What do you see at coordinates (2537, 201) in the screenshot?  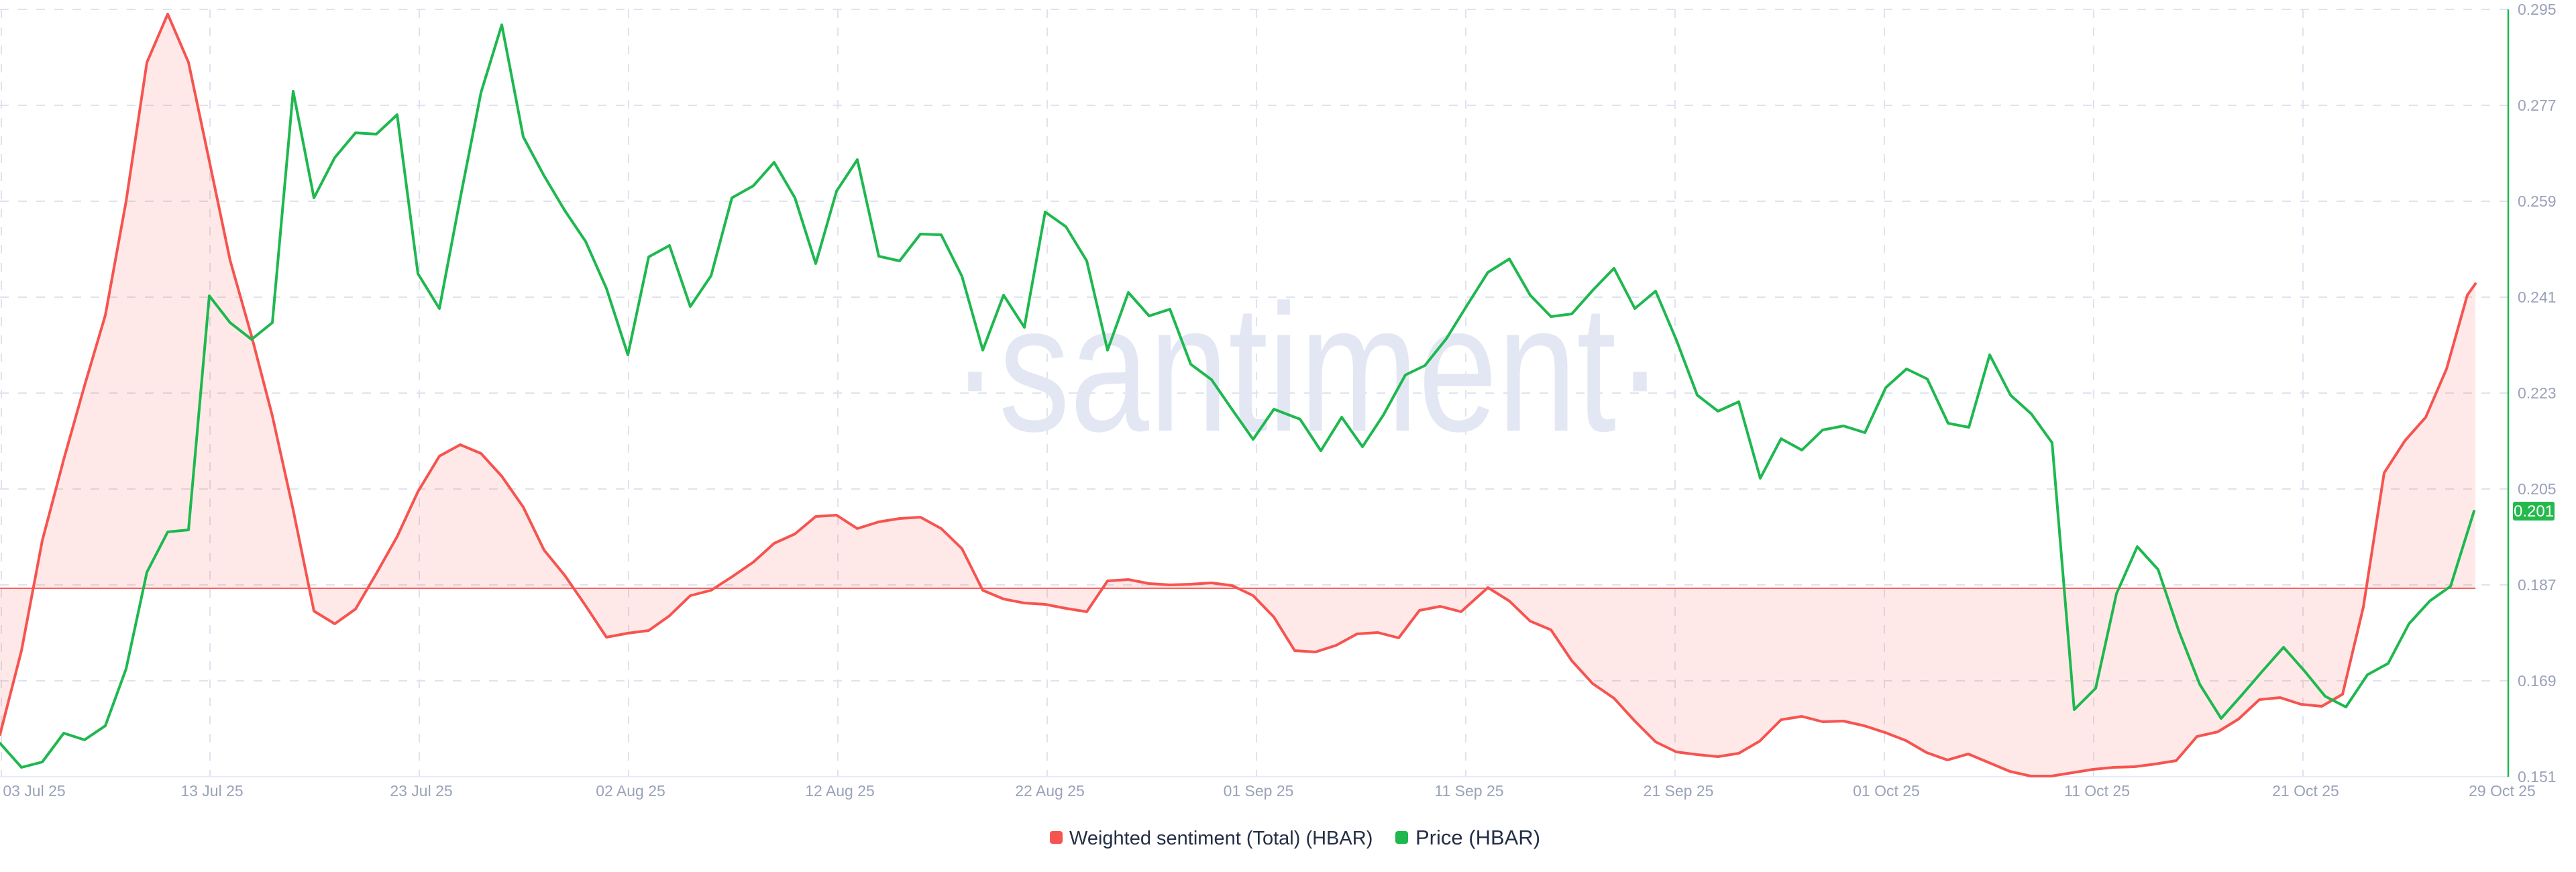 I see `svg-text: 0.259` at bounding box center [2537, 201].